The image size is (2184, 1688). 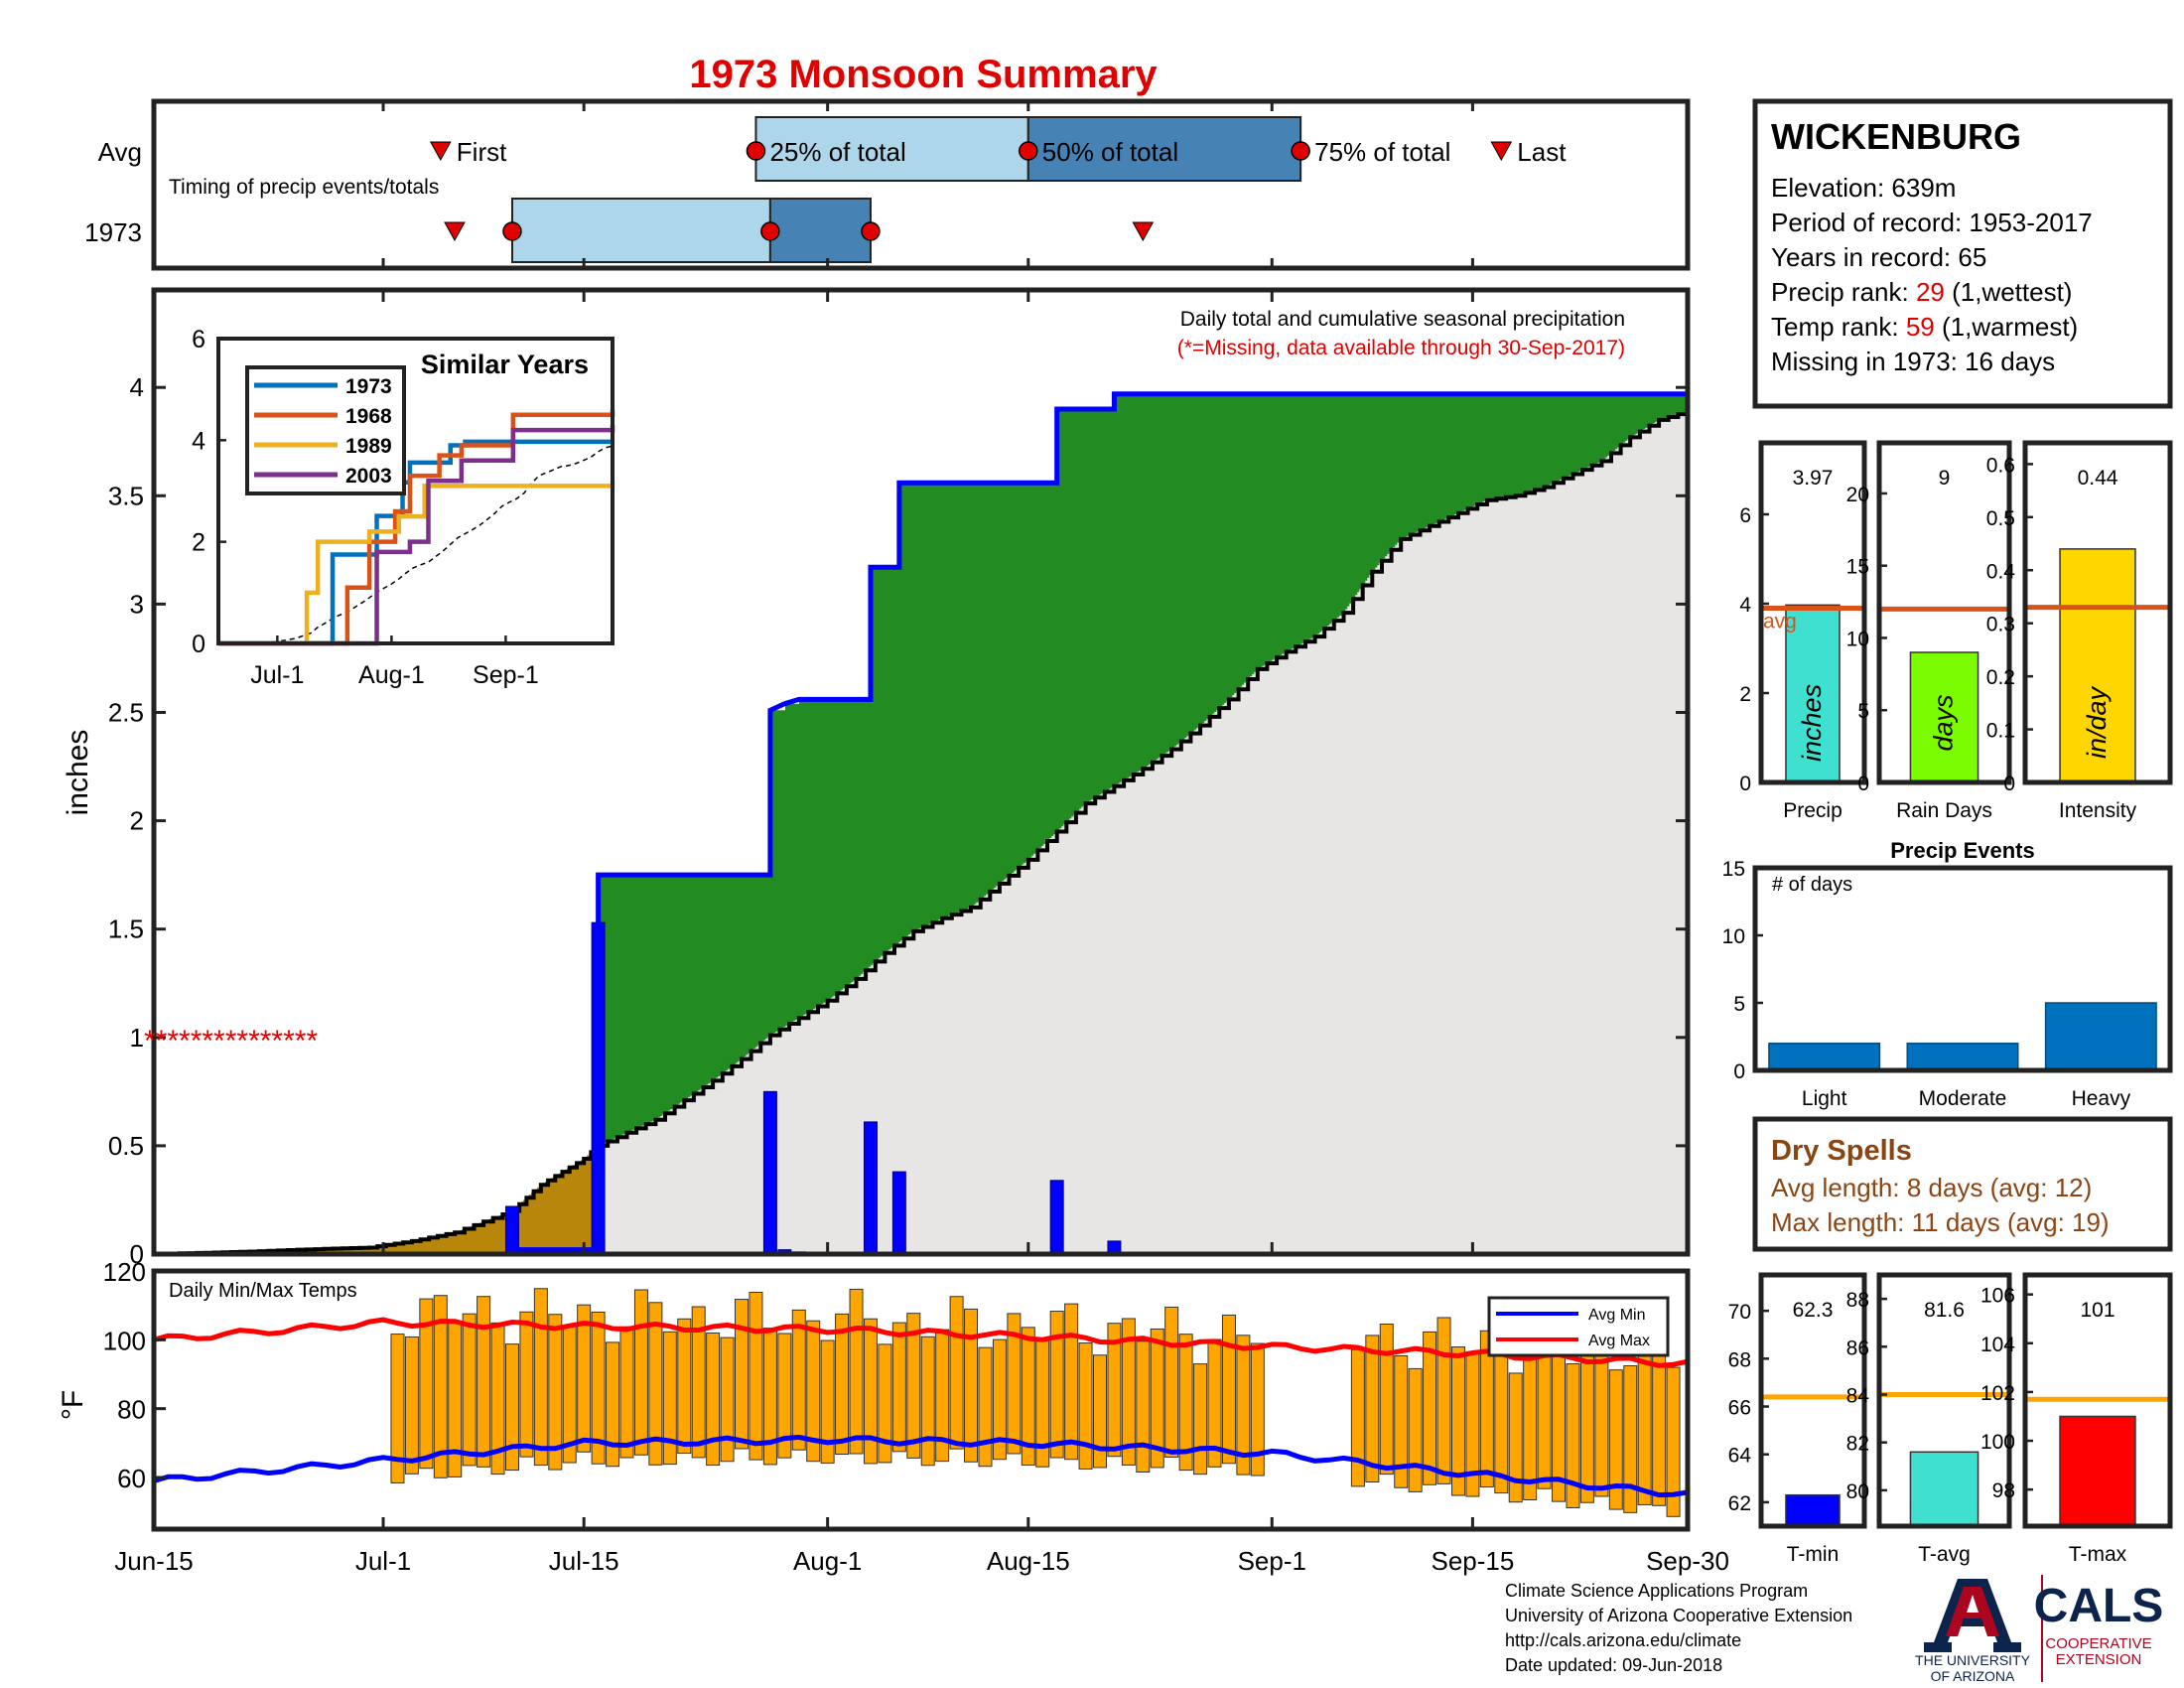 What do you see at coordinates (1913, 361) in the screenshot?
I see `missing-days: Missing in 1973: 16 days` at bounding box center [1913, 361].